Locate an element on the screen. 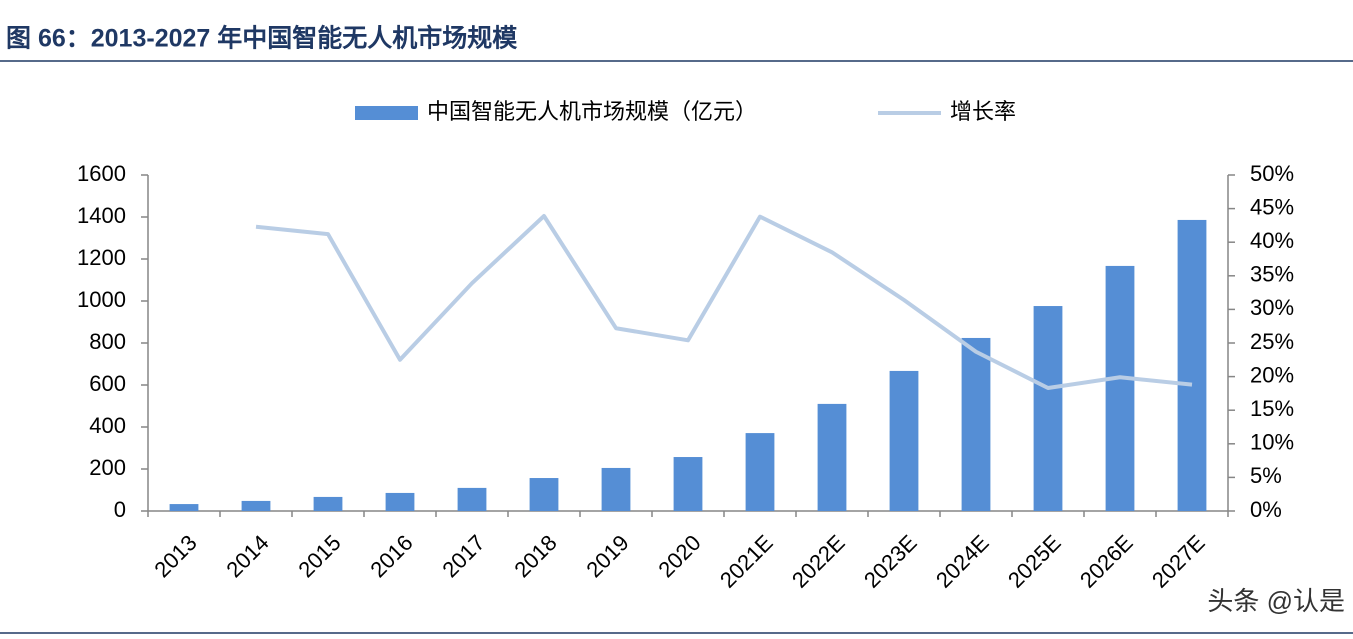  y-tick-label: 1400 is located at coordinates (101, 215).